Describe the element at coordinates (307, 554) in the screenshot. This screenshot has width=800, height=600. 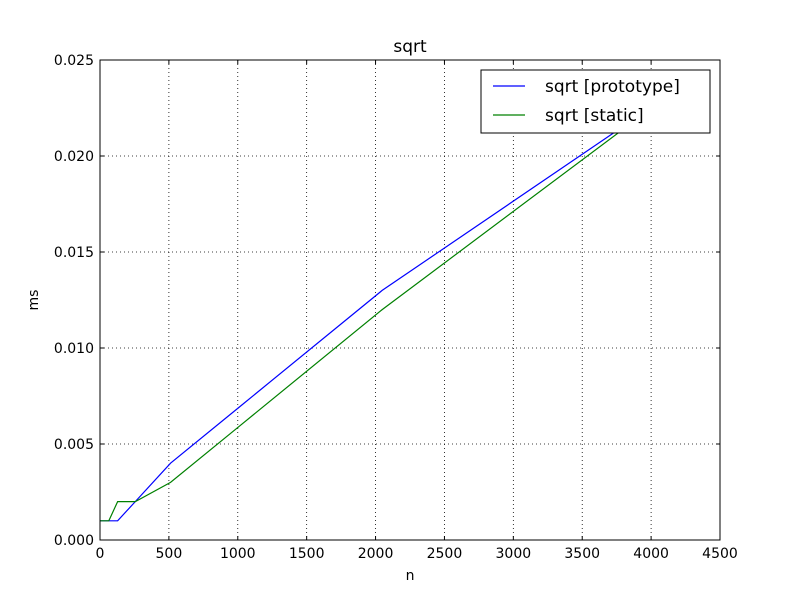
I see `x-tick-label: 1500` at that location.